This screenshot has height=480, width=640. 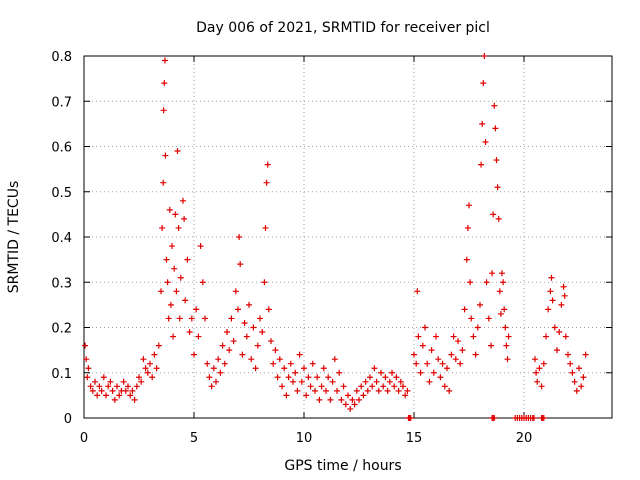 I want to click on y-tick-label: 0.1, so click(x=61, y=374).